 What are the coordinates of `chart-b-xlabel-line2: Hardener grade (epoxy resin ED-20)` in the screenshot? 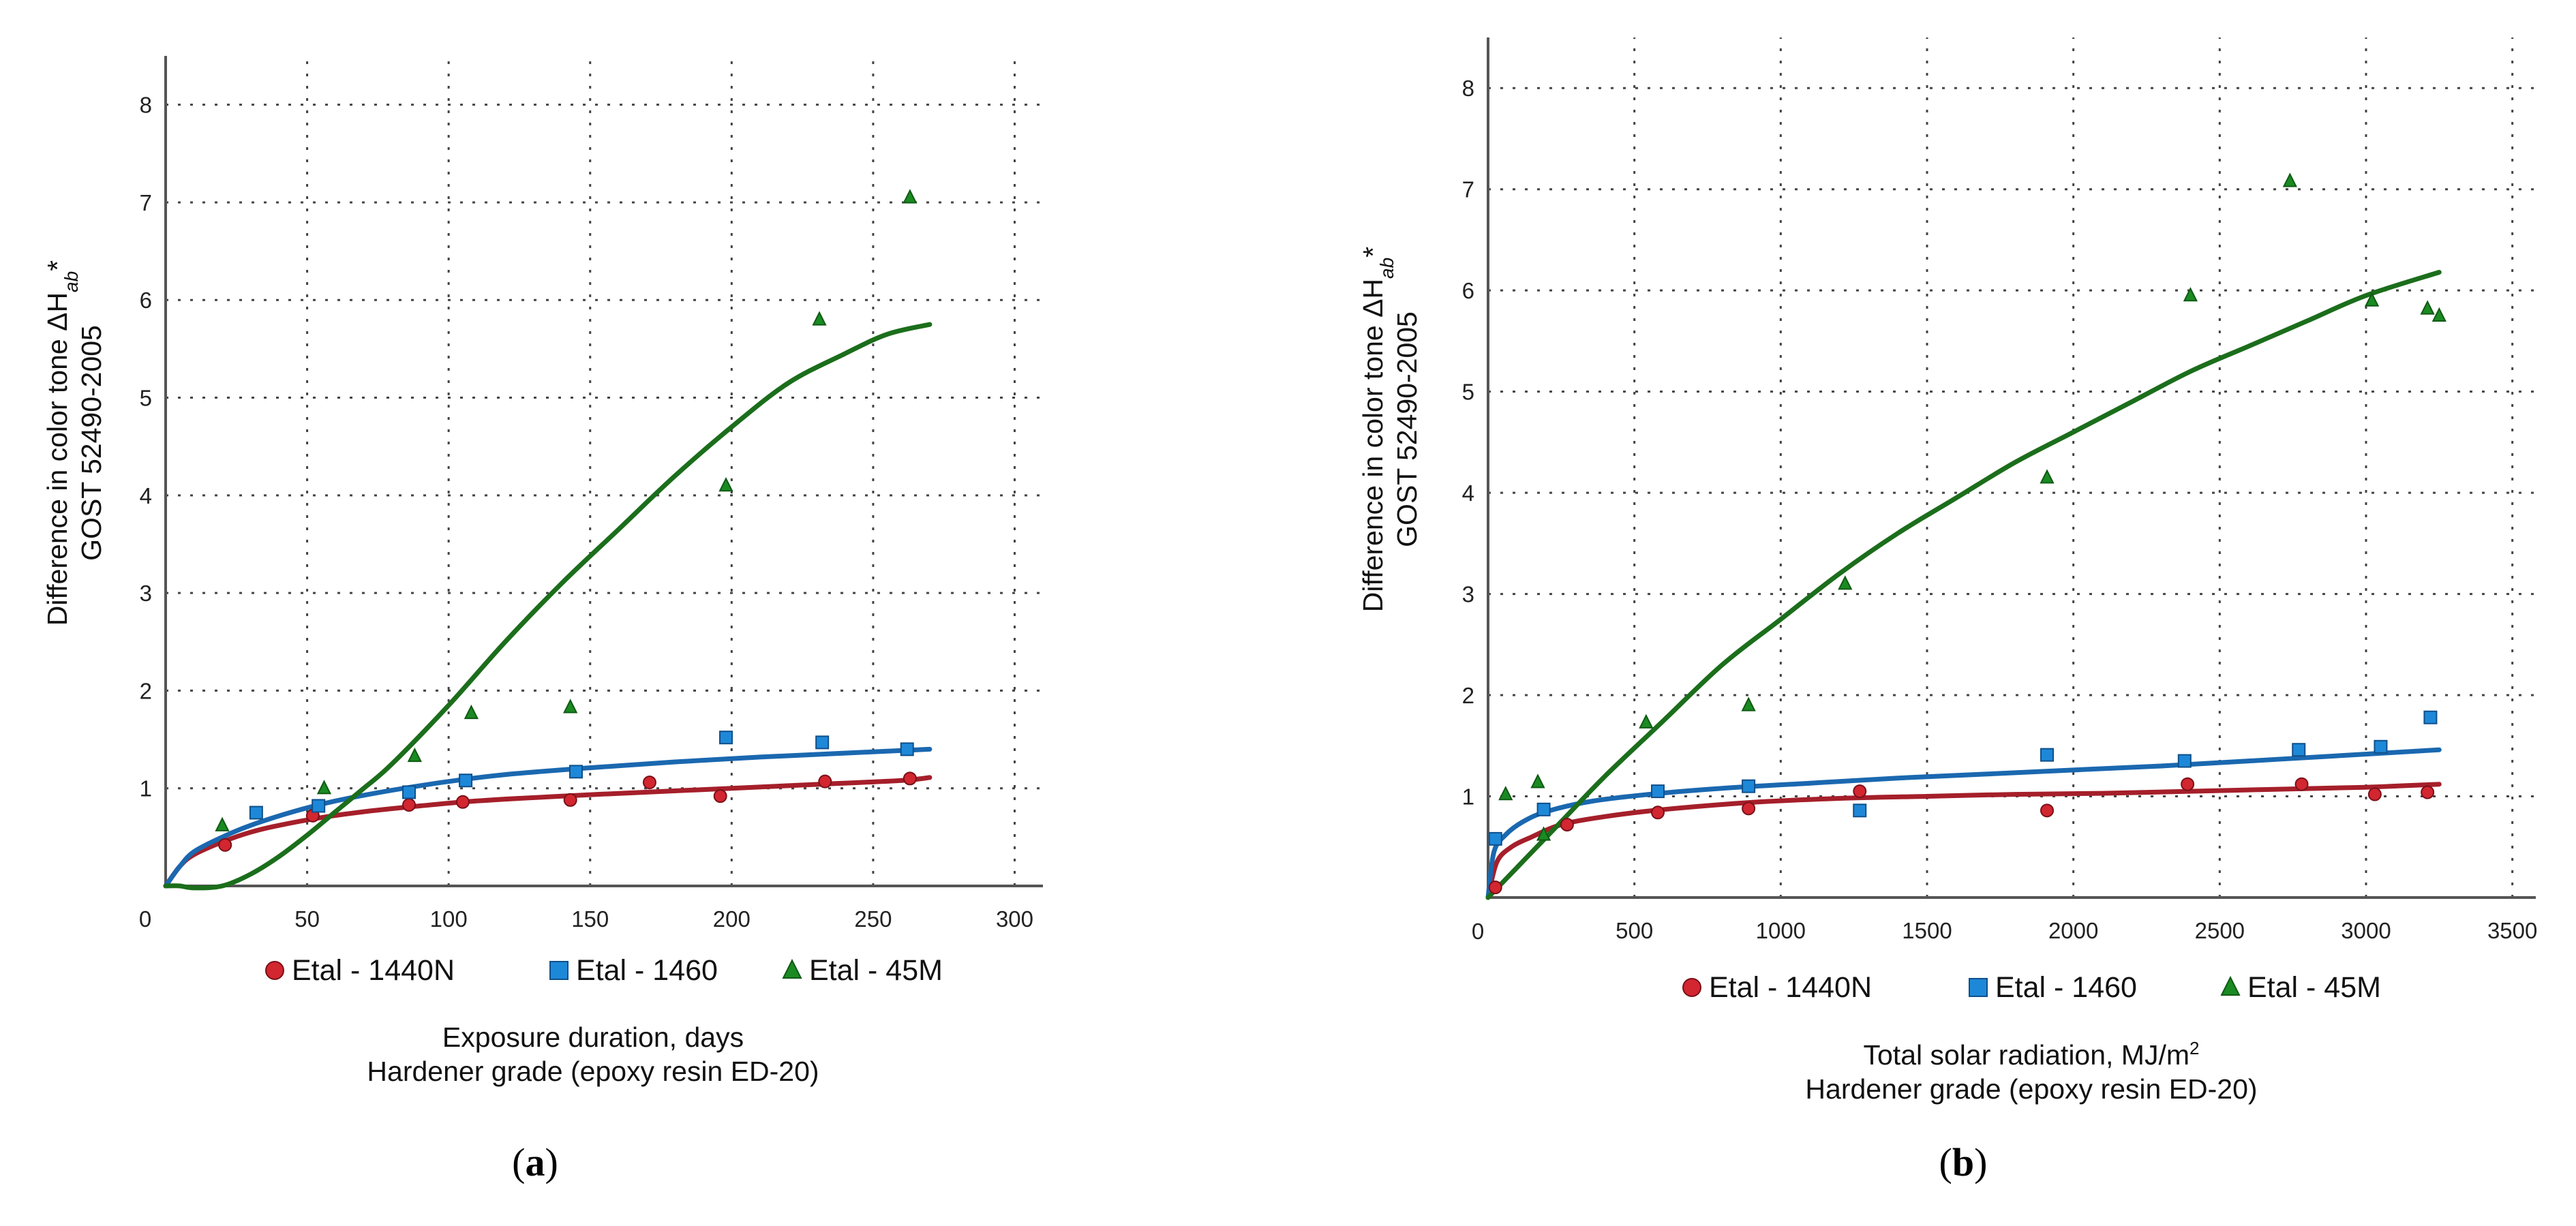 It's located at (2031, 1089).